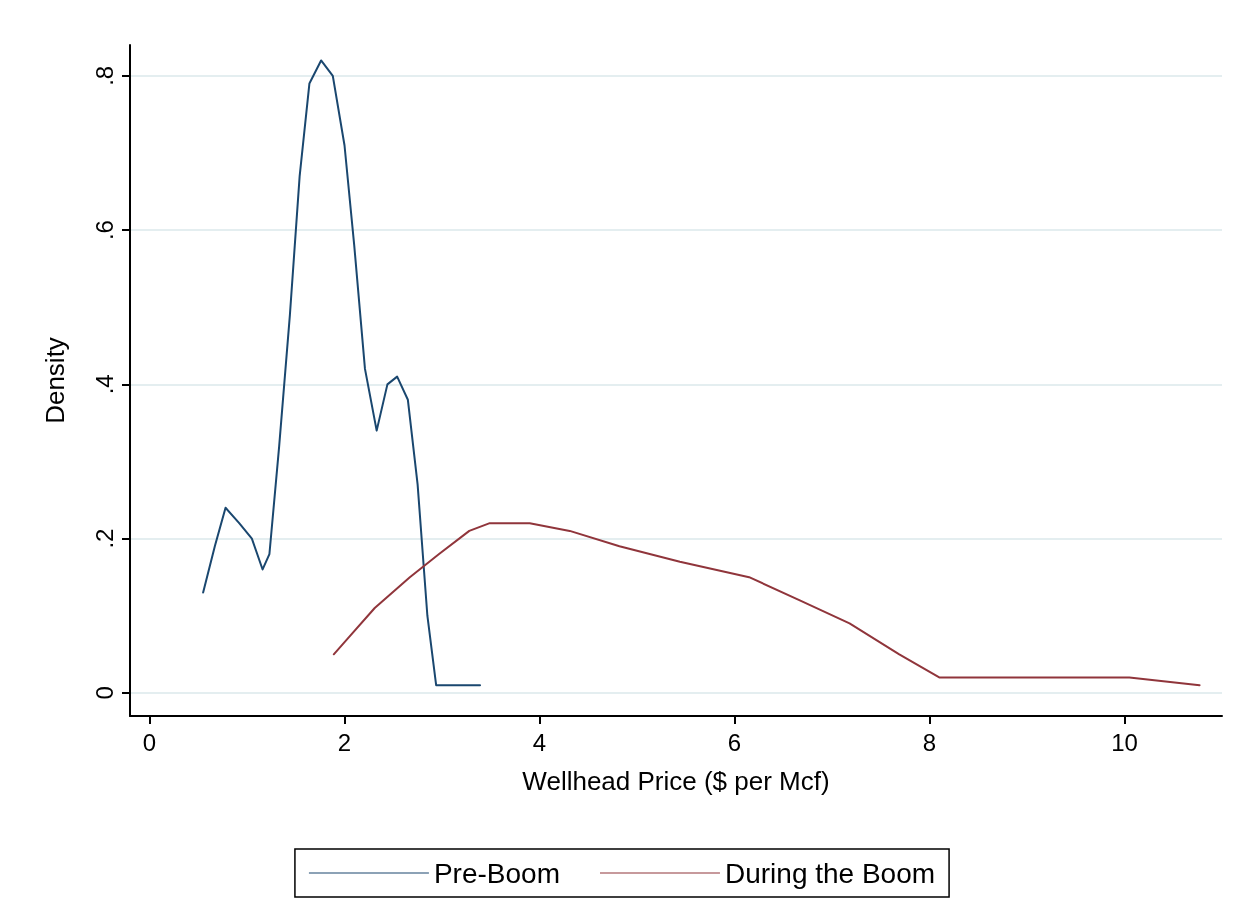  I want to click on legend-label: During the Boom, so click(830, 873).